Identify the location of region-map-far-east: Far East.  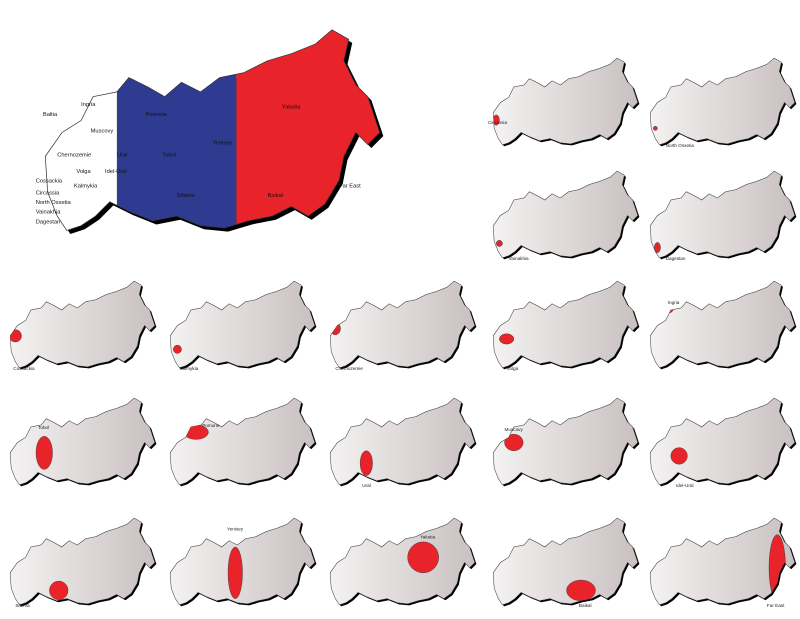
(722, 562).